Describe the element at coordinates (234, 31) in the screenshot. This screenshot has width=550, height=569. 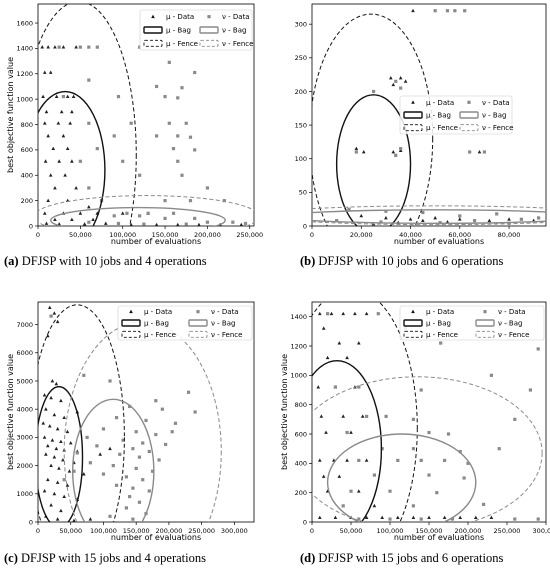
I see `chart-a-legend-label: ν - Bag` at that location.